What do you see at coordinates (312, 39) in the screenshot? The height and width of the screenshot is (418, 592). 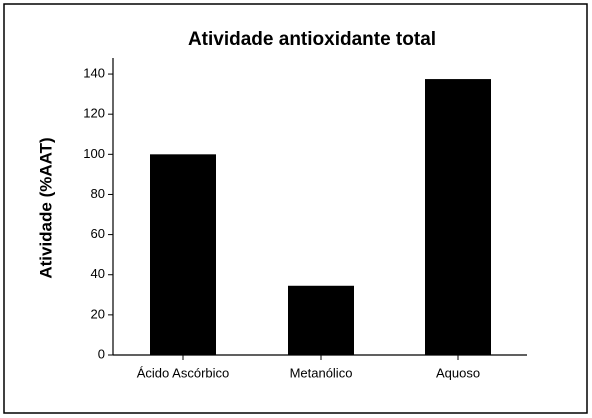 I see `chart-title: Atividade antioxidante total` at bounding box center [312, 39].